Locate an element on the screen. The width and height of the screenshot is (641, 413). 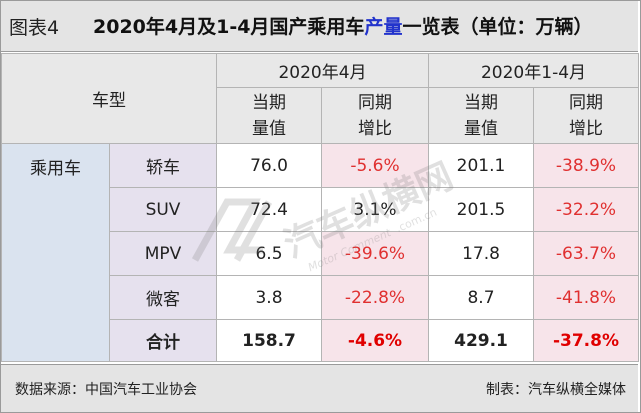
title-part1: 2020年4月及1-4月国产乘用车 is located at coordinates (229, 27).